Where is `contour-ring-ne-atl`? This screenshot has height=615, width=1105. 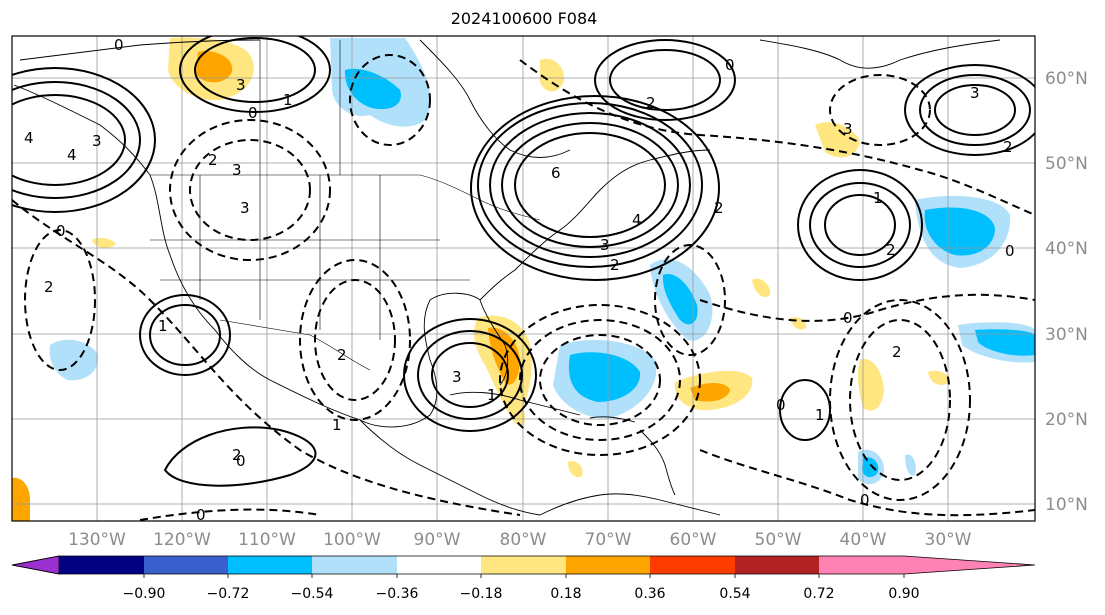 contour-ring-ne-atl is located at coordinates (975, 110).